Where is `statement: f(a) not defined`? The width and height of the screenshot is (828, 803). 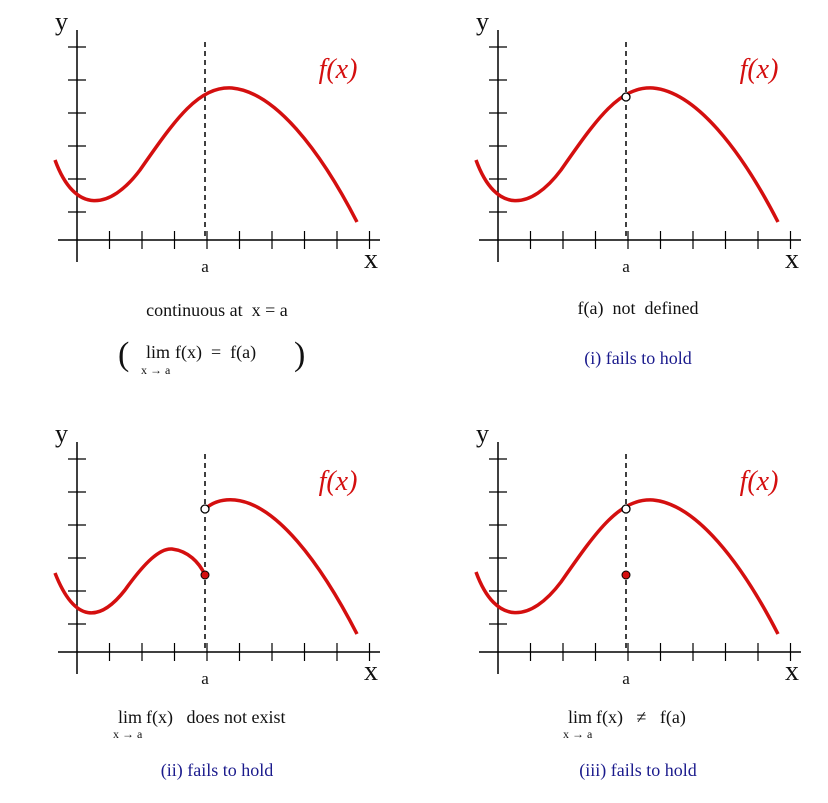 statement: f(a) not defined is located at coordinates (638, 308).